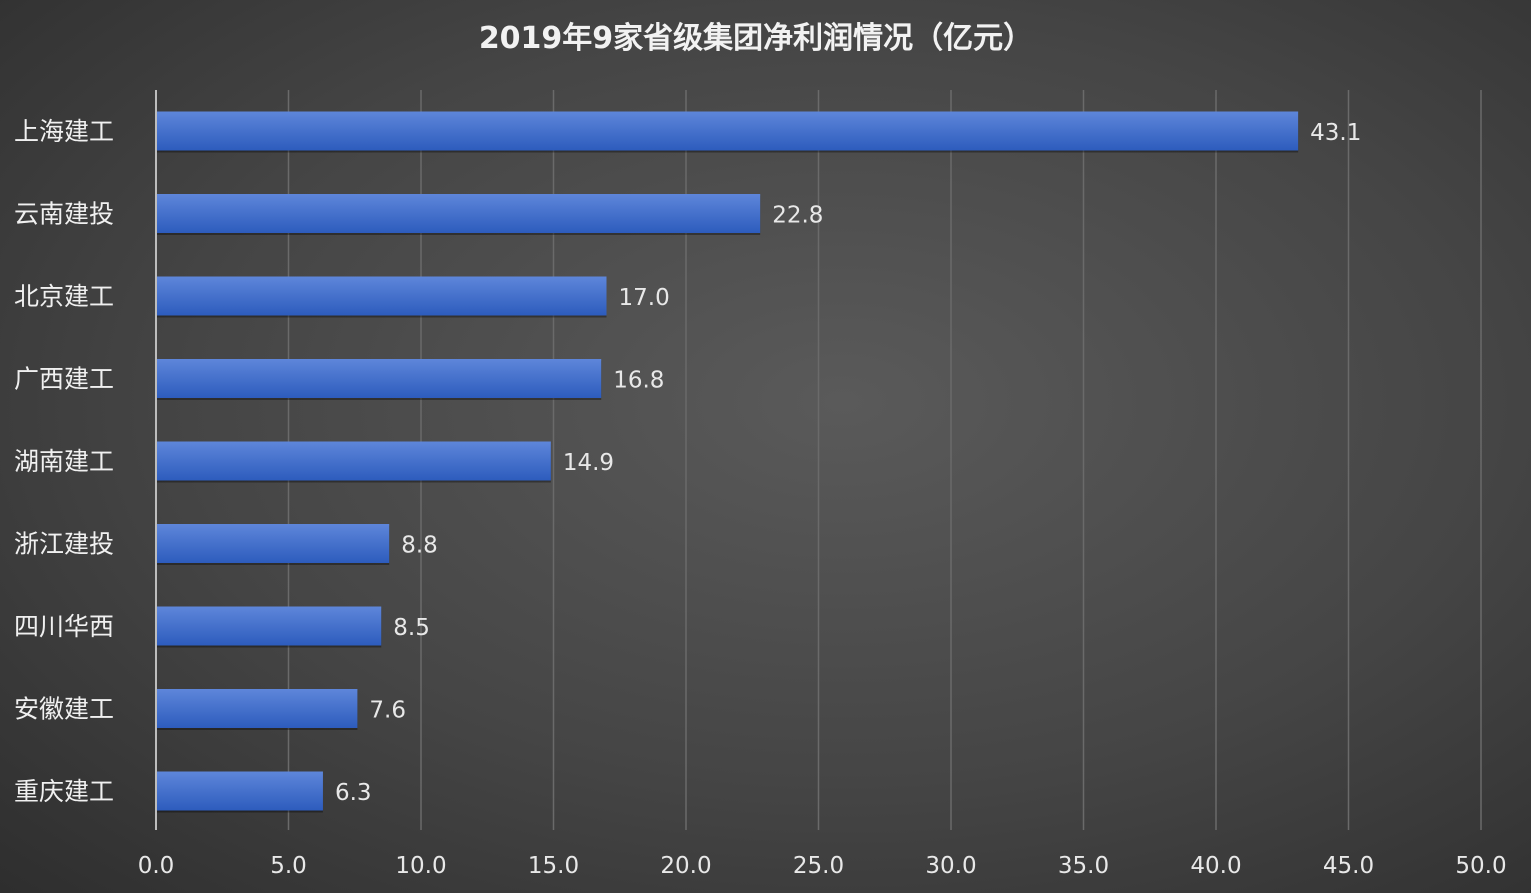 The height and width of the screenshot is (893, 1531). I want to click on x-tick-label: 25.0, so click(818, 866).